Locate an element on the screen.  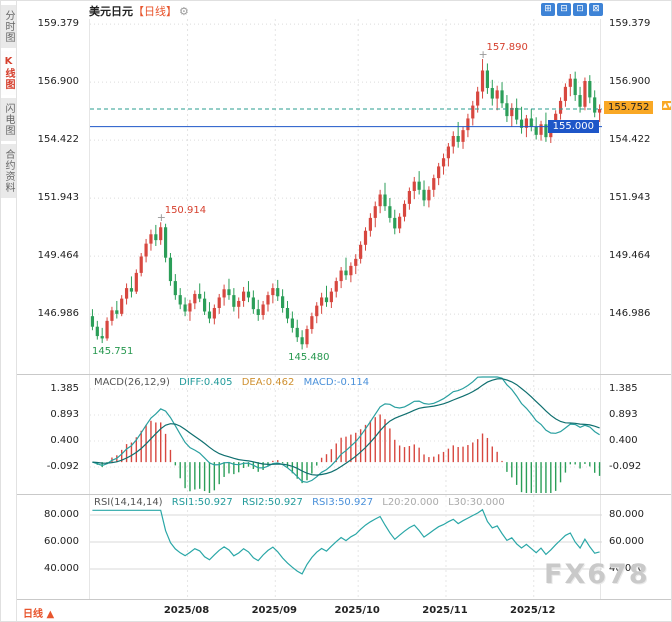
time-axis-label: 2025/08 is located at coordinates (186, 610).